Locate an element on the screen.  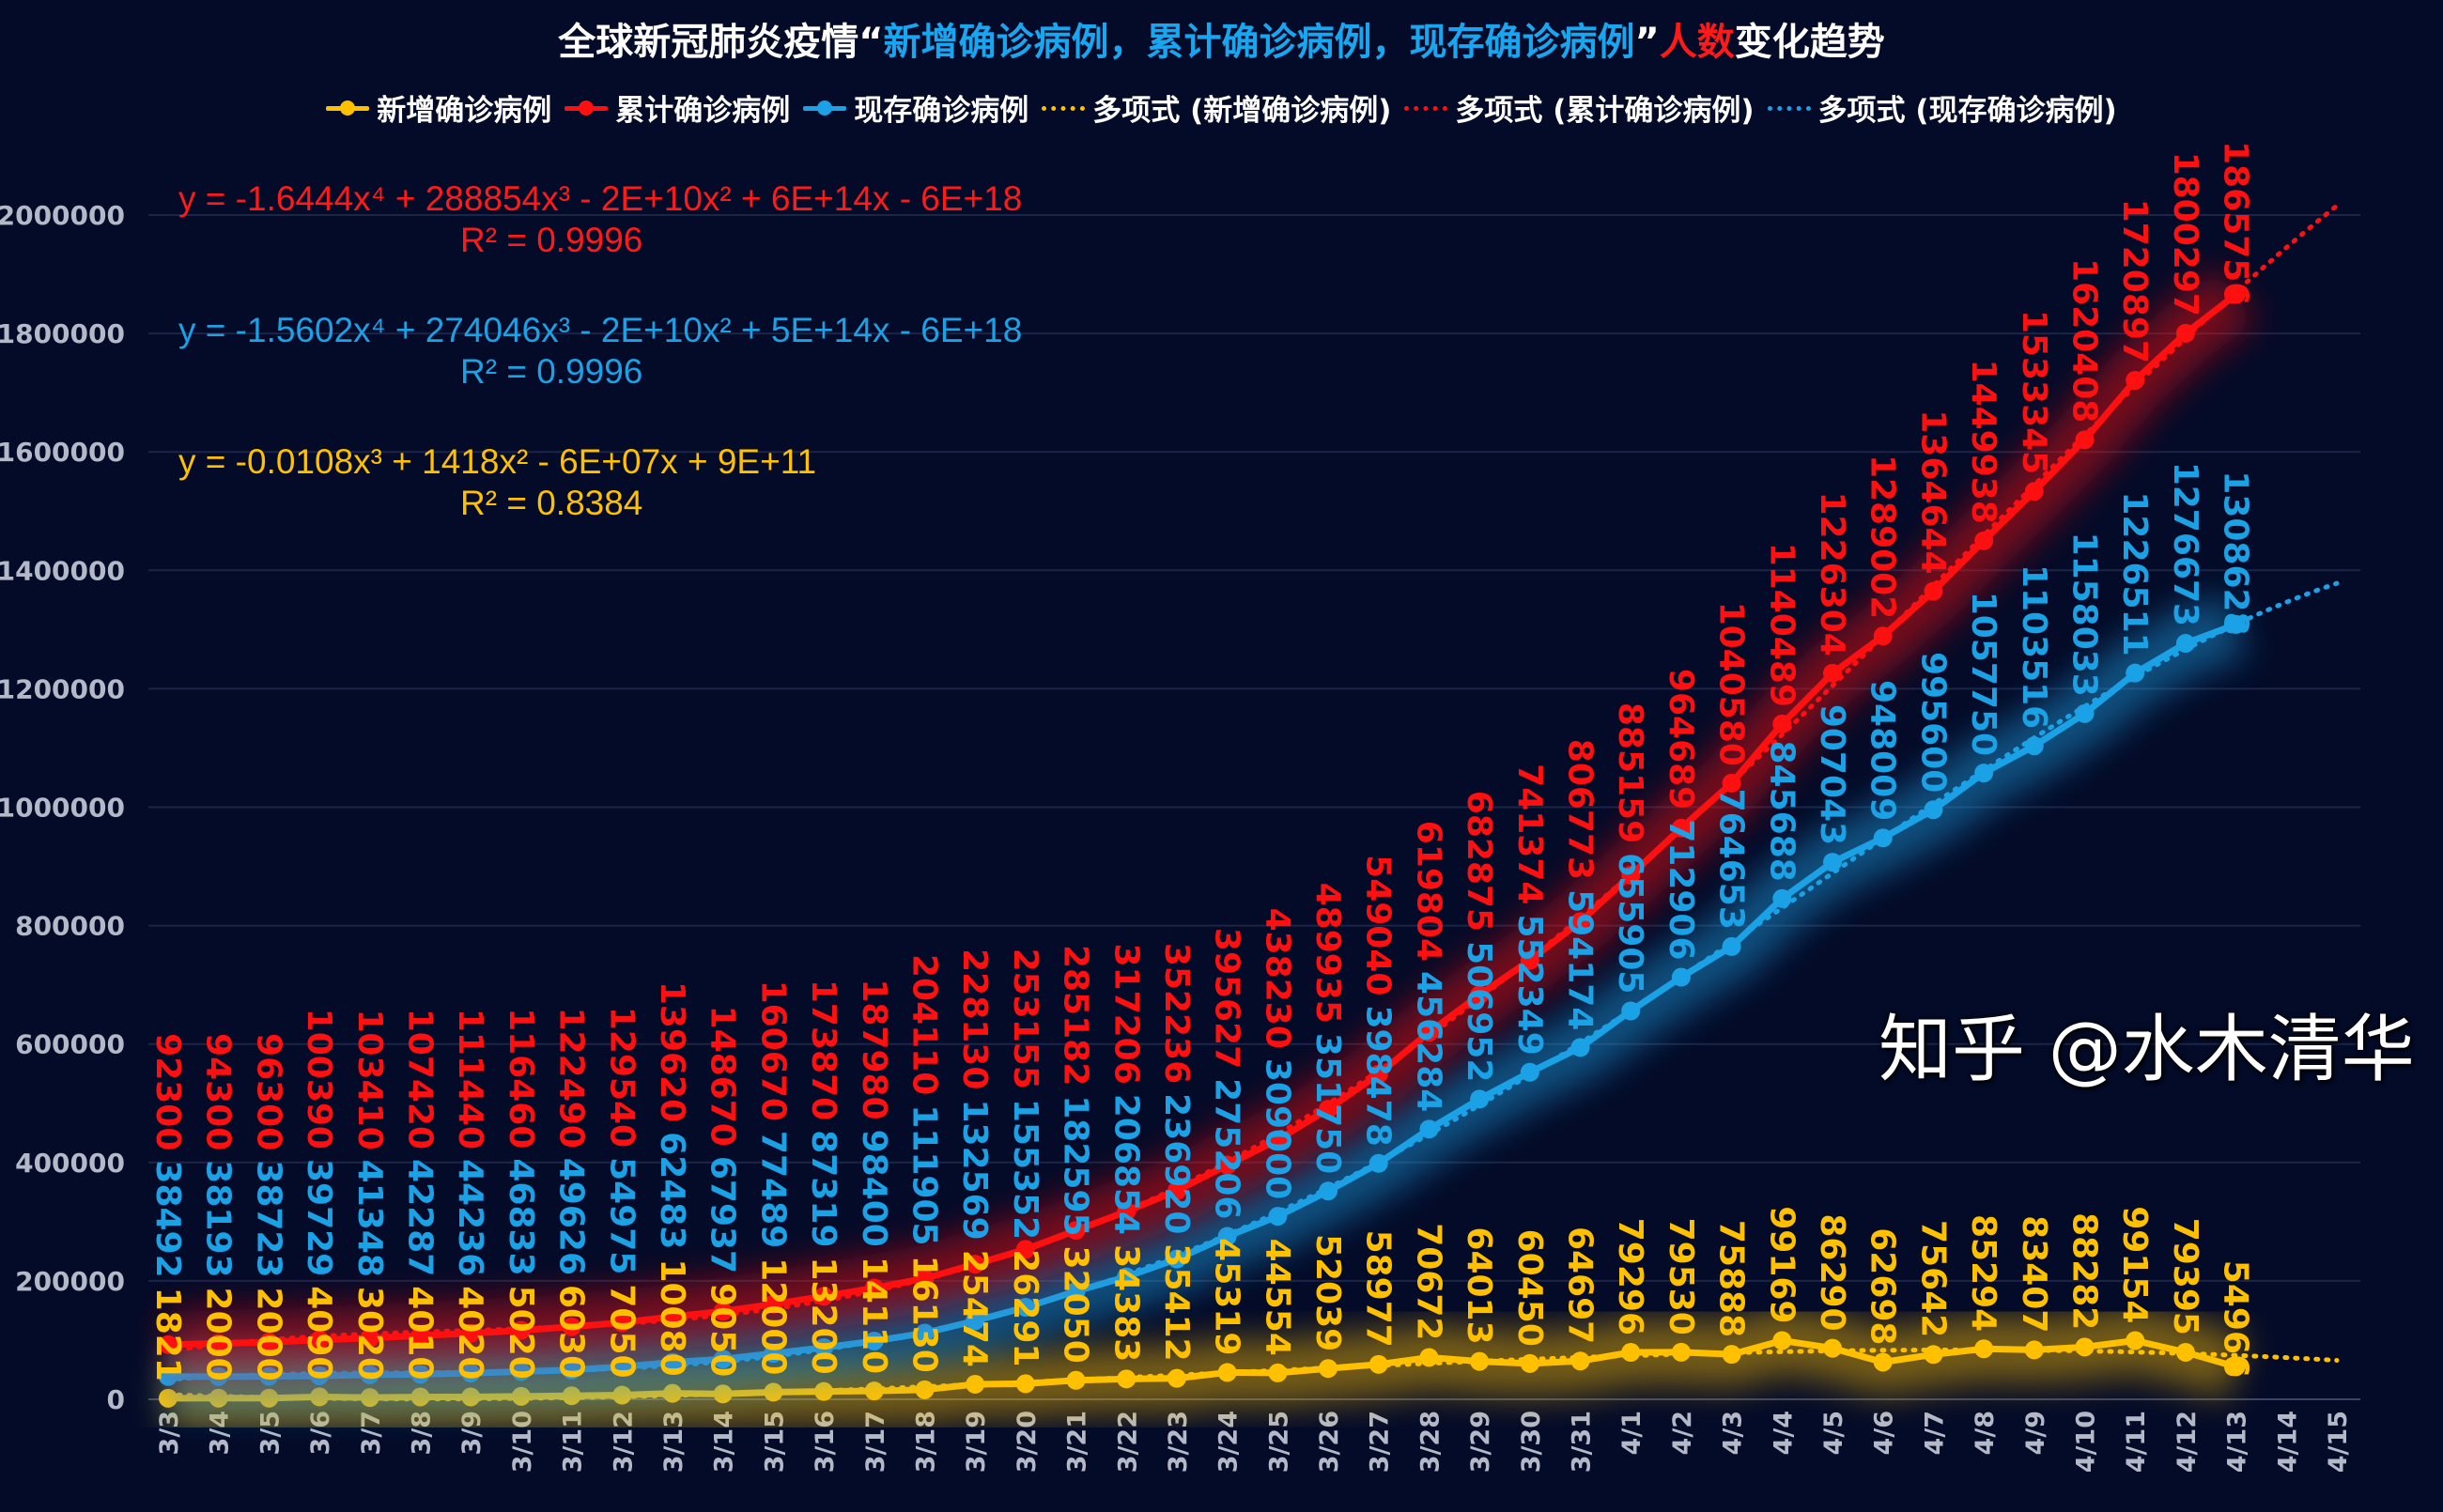
x-tick-label: 3/22 is located at coordinates (1127, 1442).